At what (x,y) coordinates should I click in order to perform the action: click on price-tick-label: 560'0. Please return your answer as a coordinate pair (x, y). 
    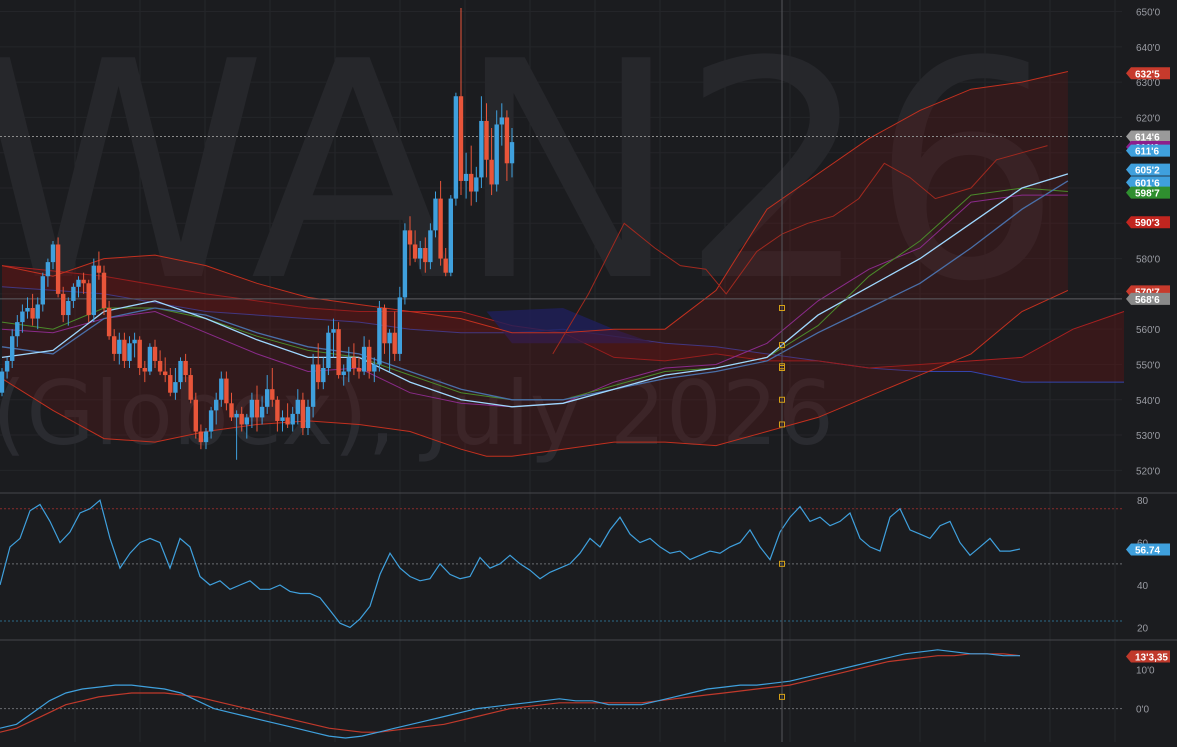
    Looking at the image, I should click on (1148, 330).